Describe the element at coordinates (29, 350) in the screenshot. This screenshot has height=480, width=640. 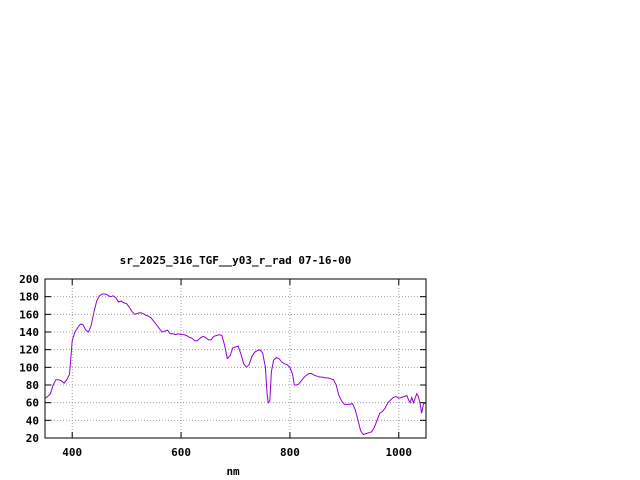
I see `y-tick-label: 120` at that location.